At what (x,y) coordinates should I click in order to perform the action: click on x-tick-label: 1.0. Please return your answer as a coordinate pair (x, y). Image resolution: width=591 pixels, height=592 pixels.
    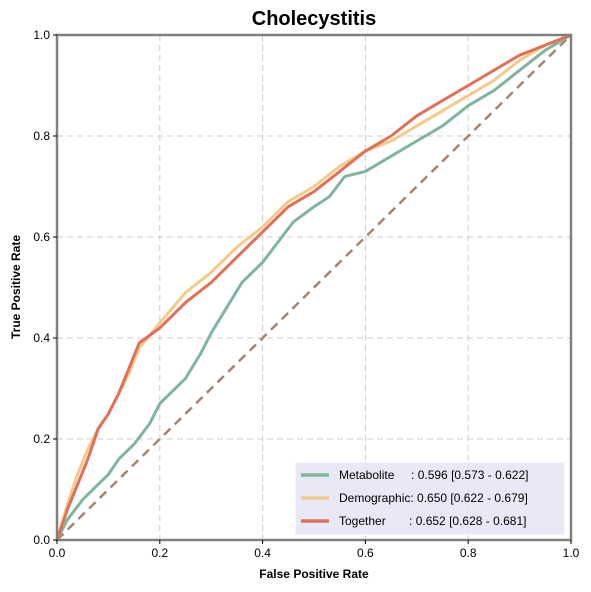
    Looking at the image, I should click on (571, 553).